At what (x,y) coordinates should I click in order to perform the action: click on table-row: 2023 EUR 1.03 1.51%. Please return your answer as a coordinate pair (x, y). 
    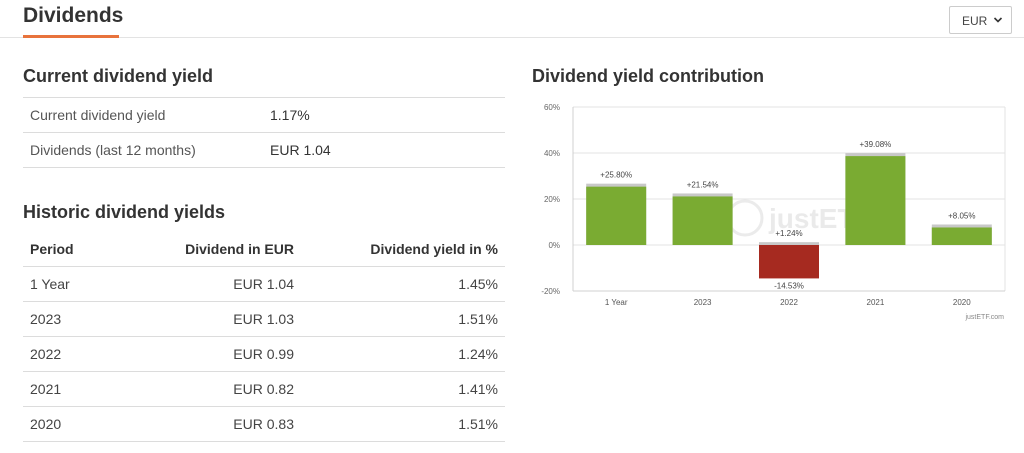
    Looking at the image, I should click on (264, 319).